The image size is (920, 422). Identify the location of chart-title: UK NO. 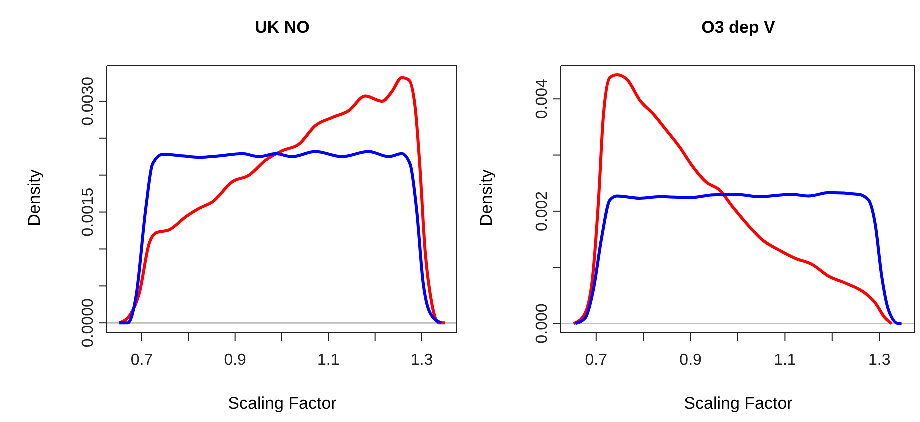
(282, 28).